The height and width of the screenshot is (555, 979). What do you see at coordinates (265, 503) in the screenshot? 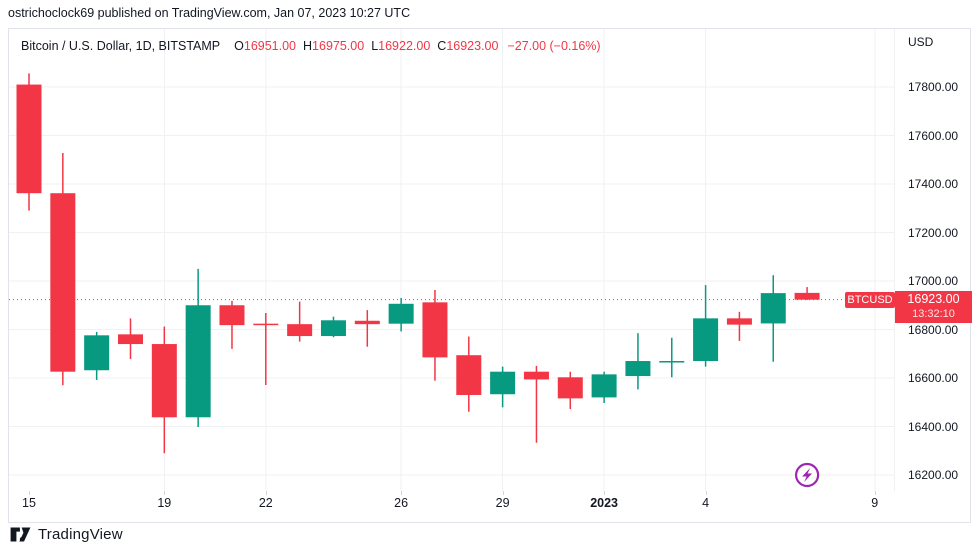
I see `time-tick-label: 22` at bounding box center [265, 503].